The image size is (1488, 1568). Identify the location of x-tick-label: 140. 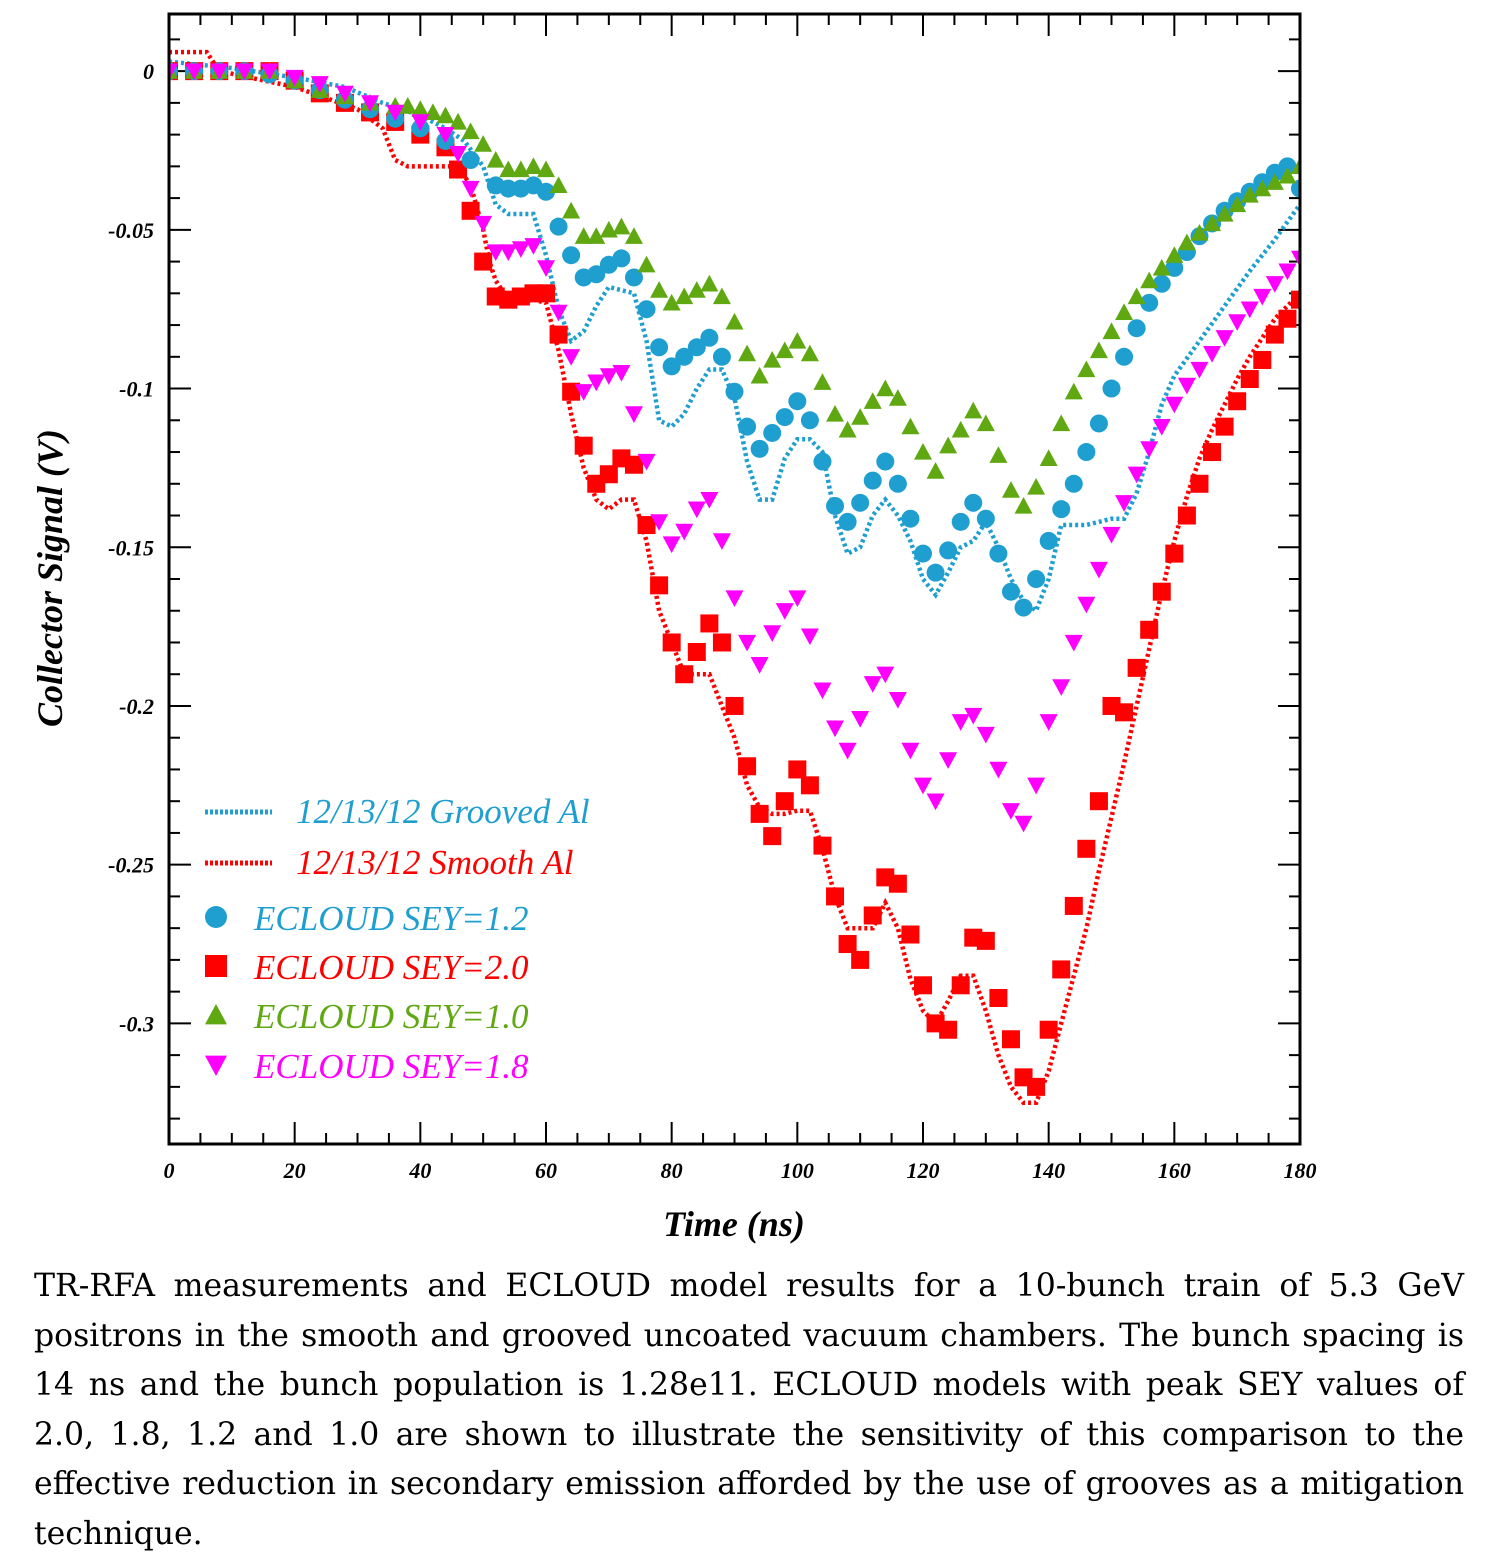
(1048, 1170).